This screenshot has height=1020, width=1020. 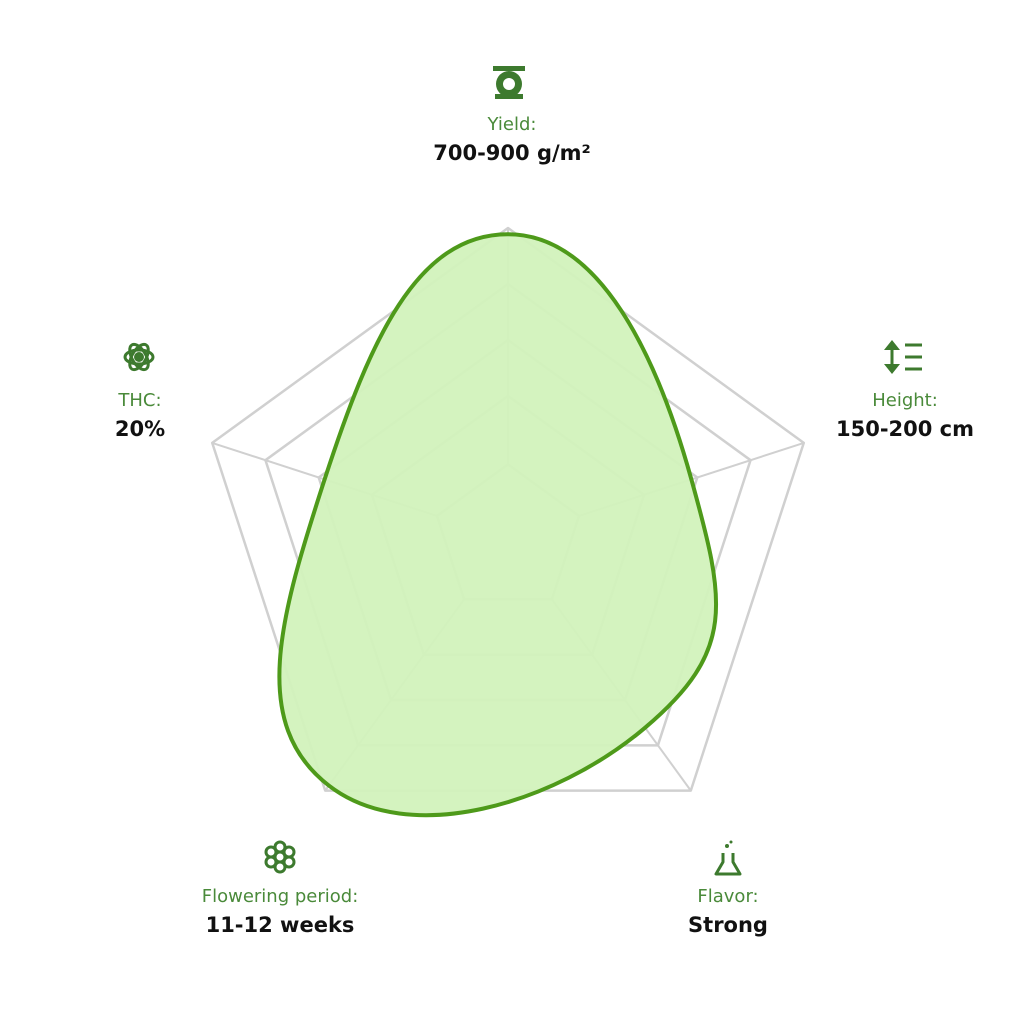 What do you see at coordinates (728, 925) in the screenshot?
I see `category-detail: Strong` at bounding box center [728, 925].